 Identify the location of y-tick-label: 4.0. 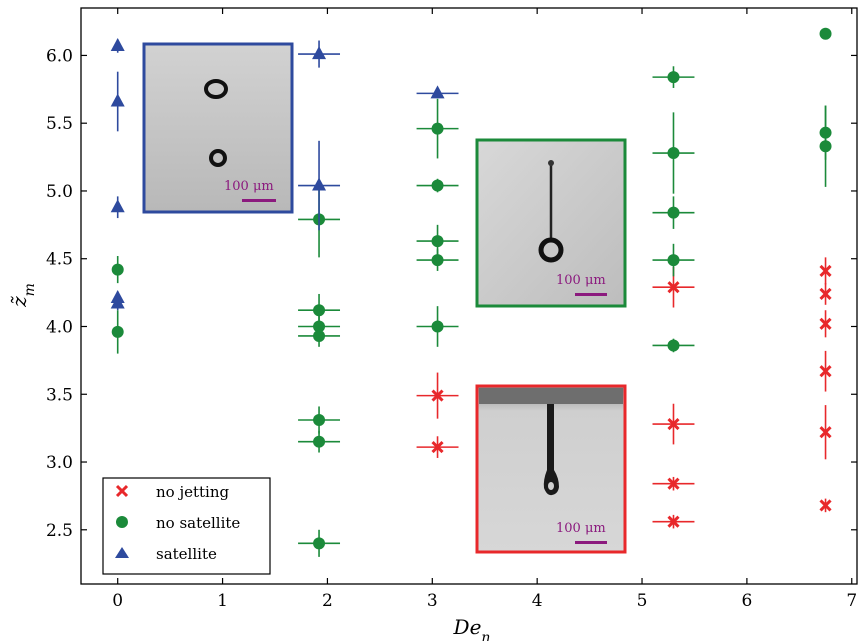
(59, 327).